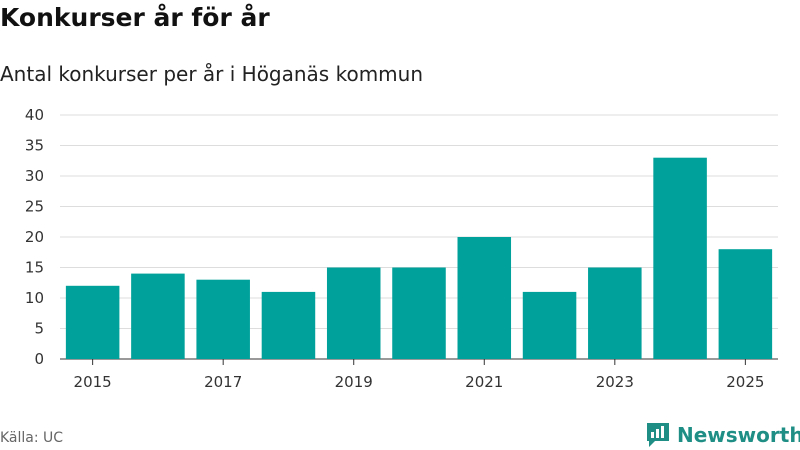 Image resolution: width=800 pixels, height=450 pixels. Describe the element at coordinates (92, 322) in the screenshot. I see `bar-2015` at that location.